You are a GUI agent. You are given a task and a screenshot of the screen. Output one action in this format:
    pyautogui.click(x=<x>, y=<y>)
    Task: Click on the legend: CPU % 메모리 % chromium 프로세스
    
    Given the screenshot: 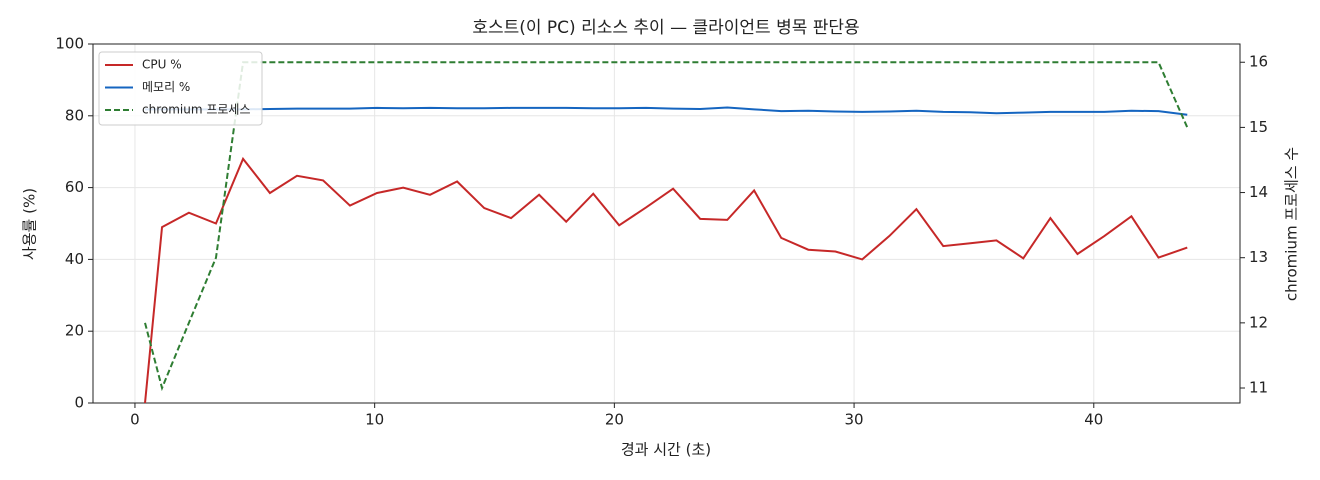 What is the action you would take?
    pyautogui.click(x=180, y=88)
    